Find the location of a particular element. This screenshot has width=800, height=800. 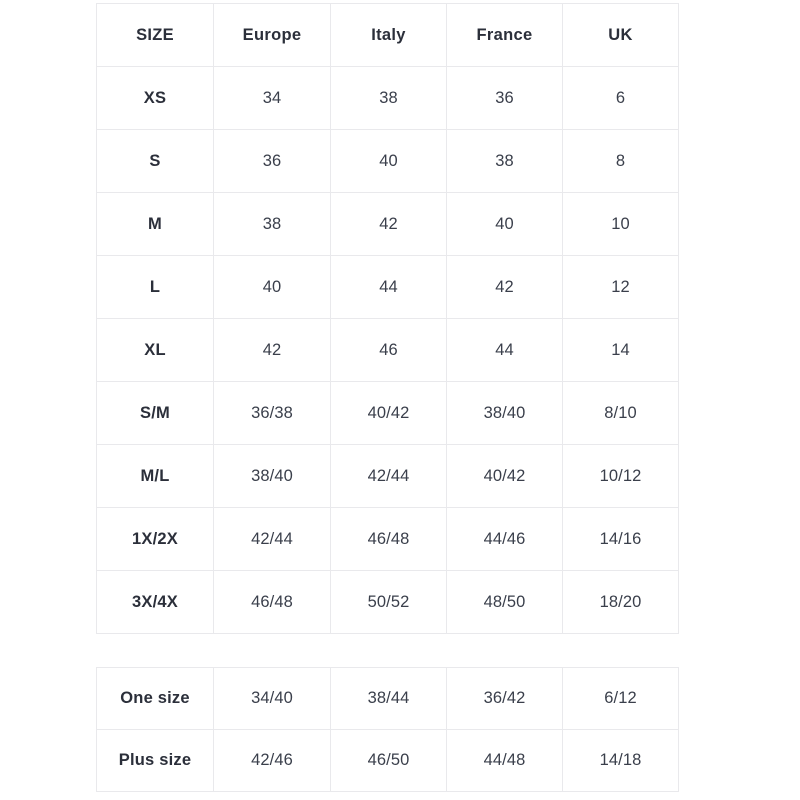

column-header-uk: UK is located at coordinates (620, 35).